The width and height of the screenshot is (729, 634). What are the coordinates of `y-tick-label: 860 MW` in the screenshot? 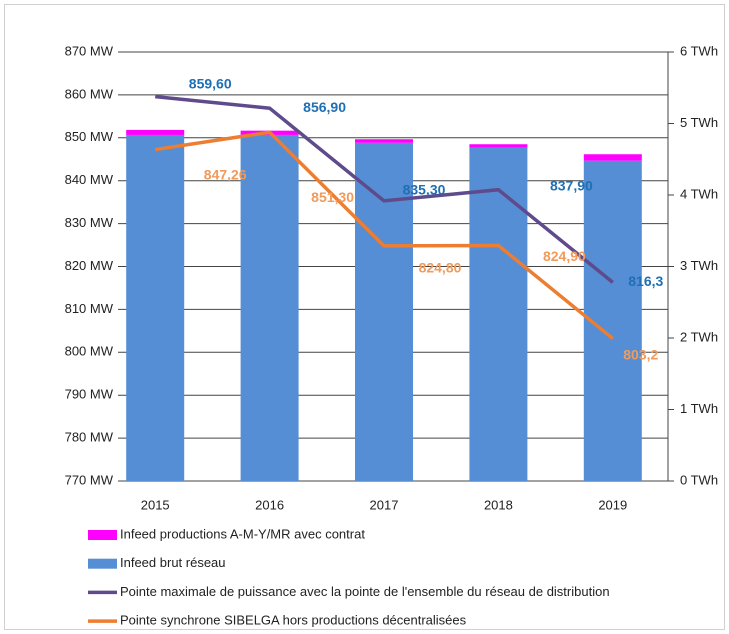 It's located at (89, 93).